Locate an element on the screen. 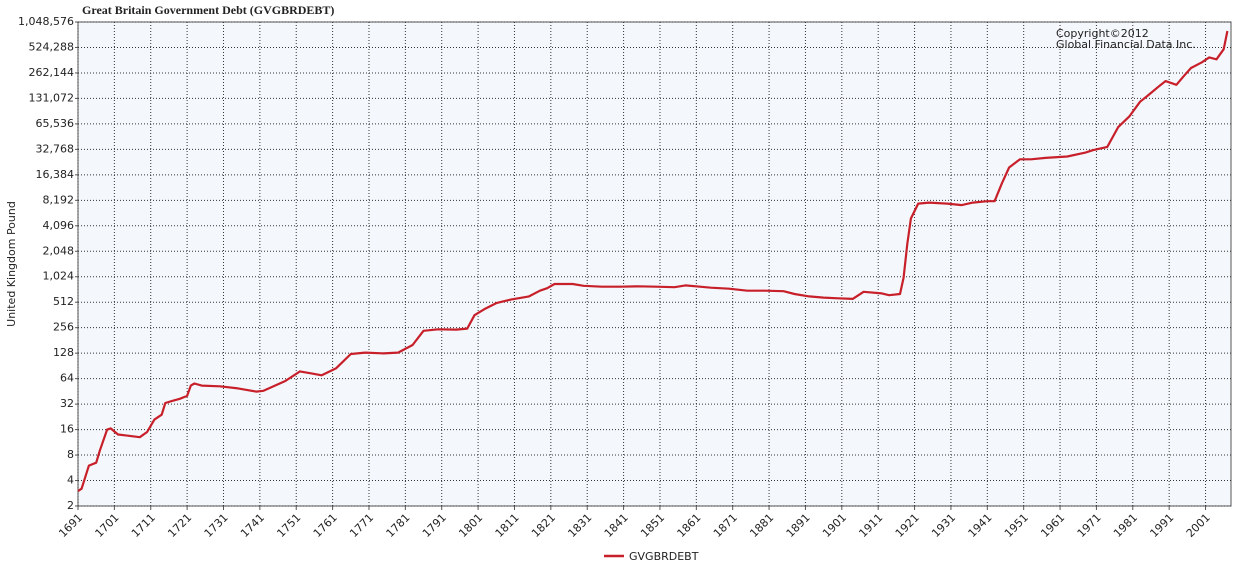 The width and height of the screenshot is (1233, 584). y-tick-label: 2 is located at coordinates (70, 505).